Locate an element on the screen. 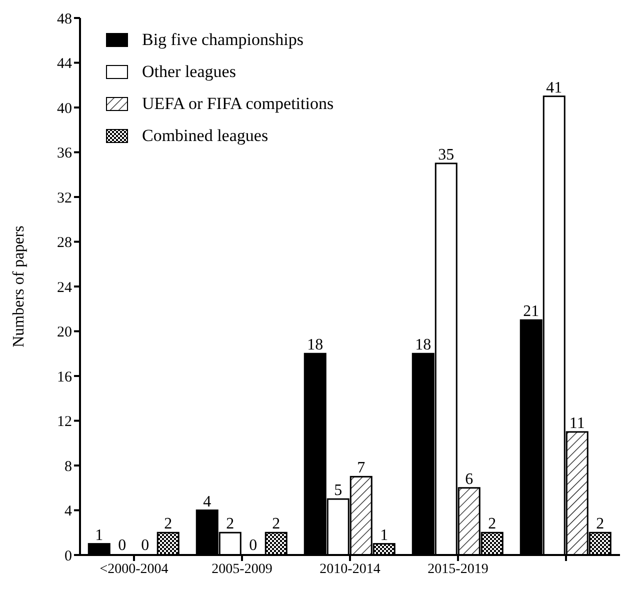 Image resolution: width=638 pixels, height=598 pixels. y-tick-label: 32 is located at coordinates (64, 198).